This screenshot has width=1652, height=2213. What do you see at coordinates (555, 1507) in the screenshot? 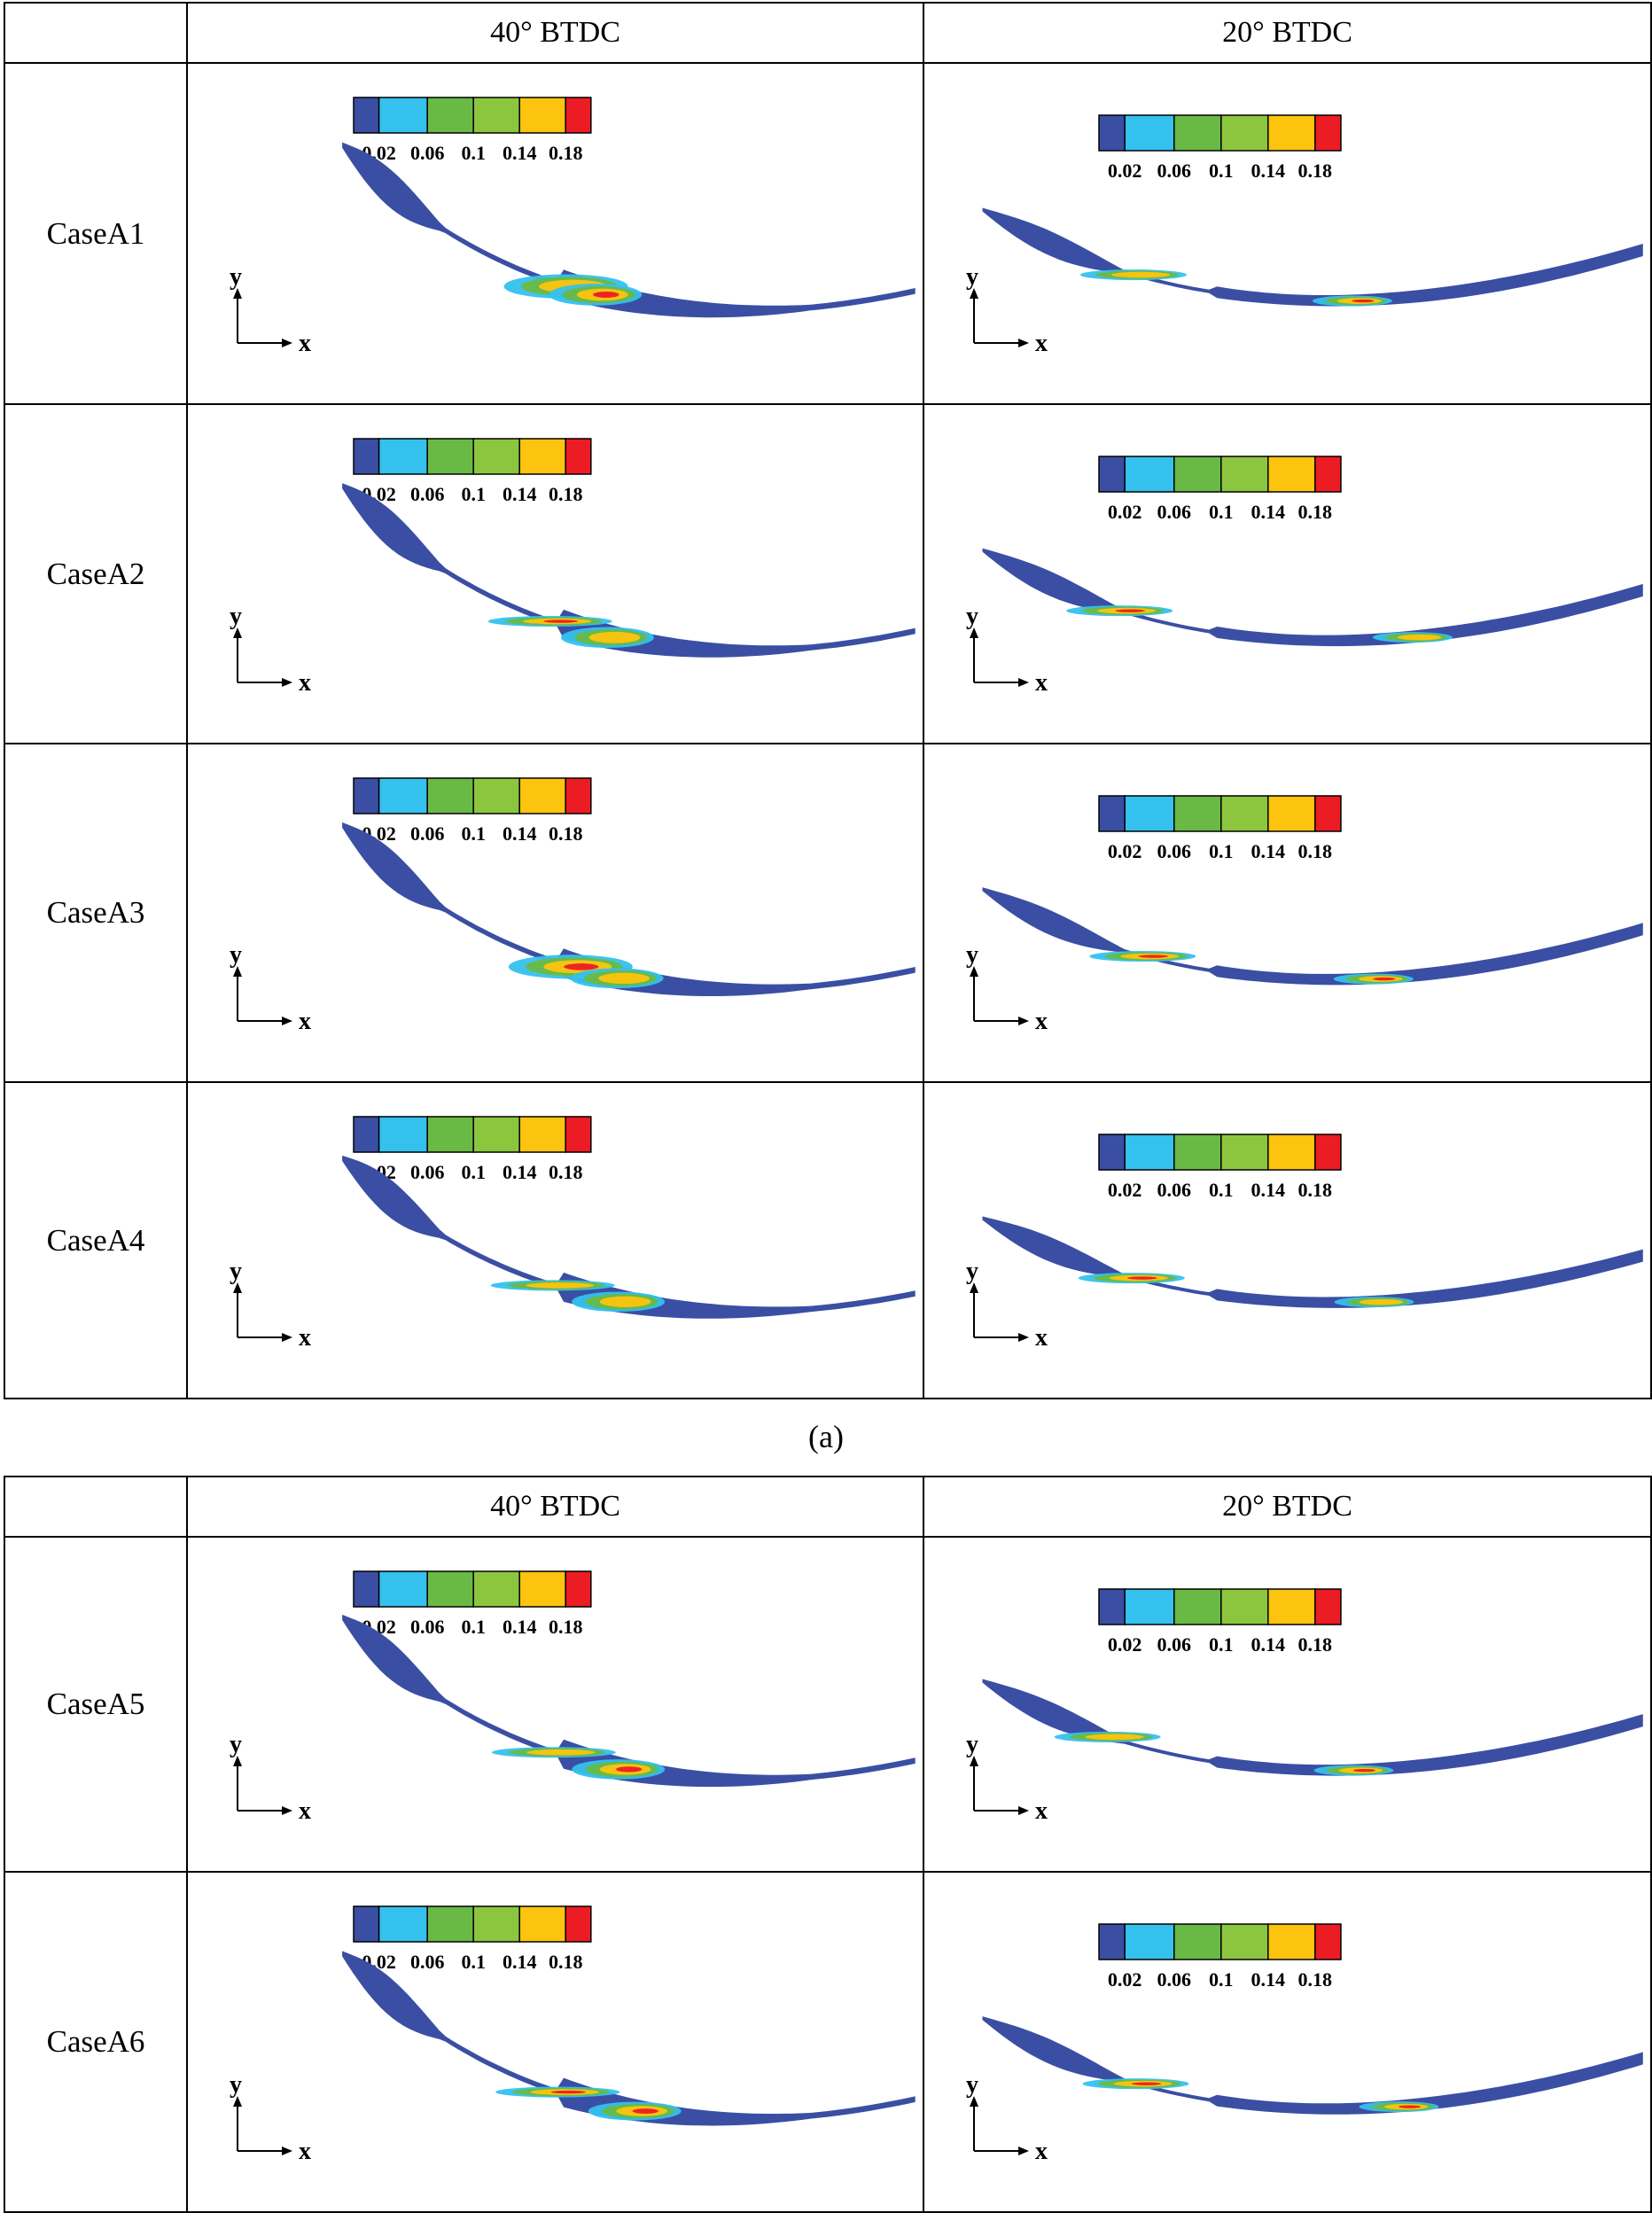
I see `header-40-btdc: 40° BTDC` at bounding box center [555, 1507].